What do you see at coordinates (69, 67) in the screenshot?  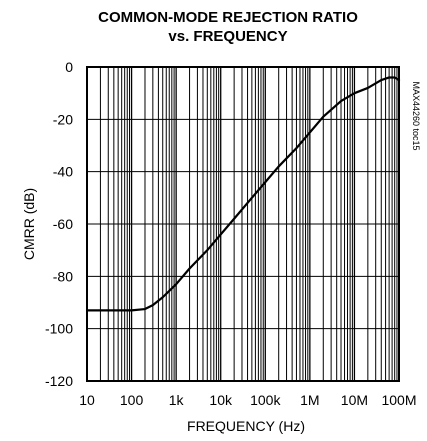 I see `y-tick-label: 0` at bounding box center [69, 67].